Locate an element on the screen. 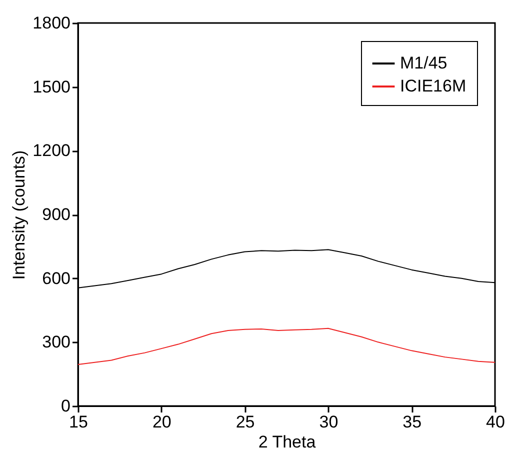 The width and height of the screenshot is (517, 458). y-tick-label: 1200 is located at coordinates (51, 150).